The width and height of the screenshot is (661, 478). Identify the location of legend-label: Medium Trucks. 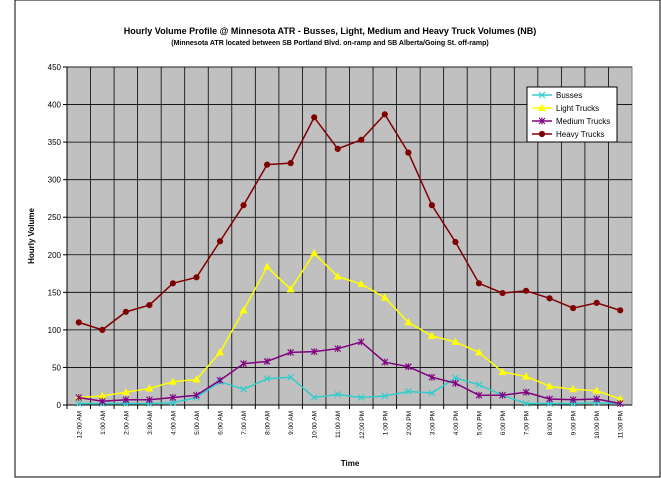
(583, 121).